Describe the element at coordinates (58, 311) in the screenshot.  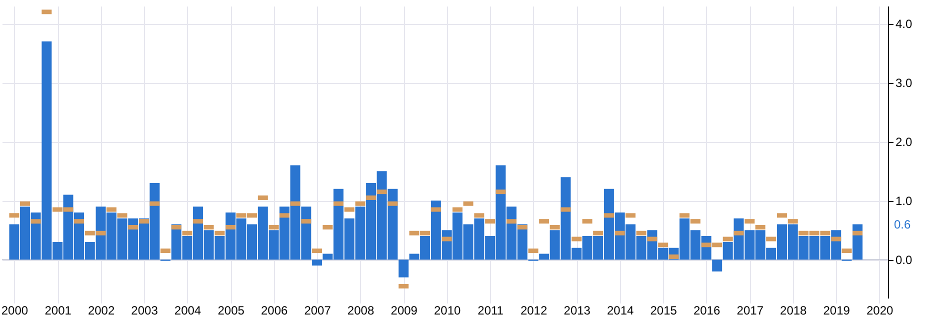
I see `x-tick-label: 2001` at that location.